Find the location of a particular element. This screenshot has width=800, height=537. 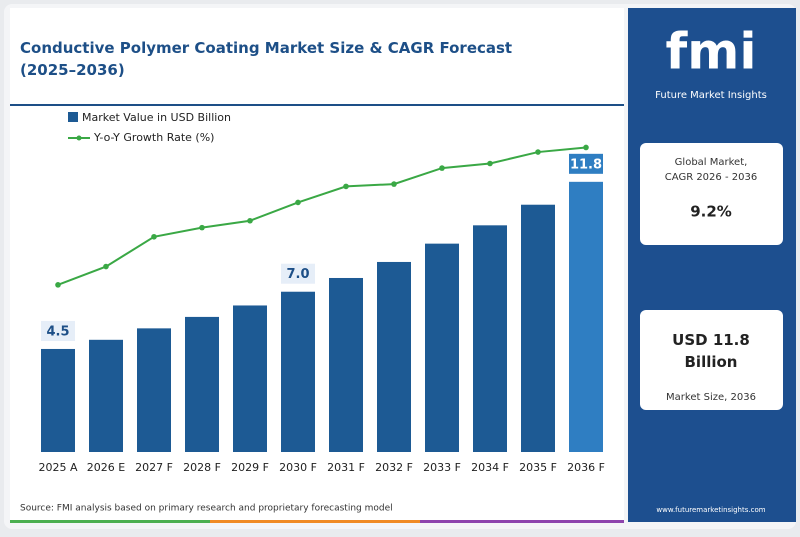

x-tick-label: 2025 A is located at coordinates (57, 467).